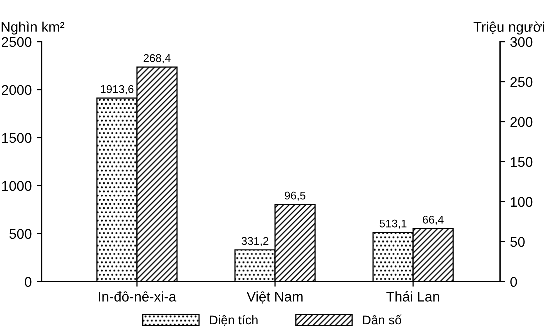 The height and width of the screenshot is (336, 545). Describe the element at coordinates (521, 122) in the screenshot. I see `y2-tick-label: 200` at that location.